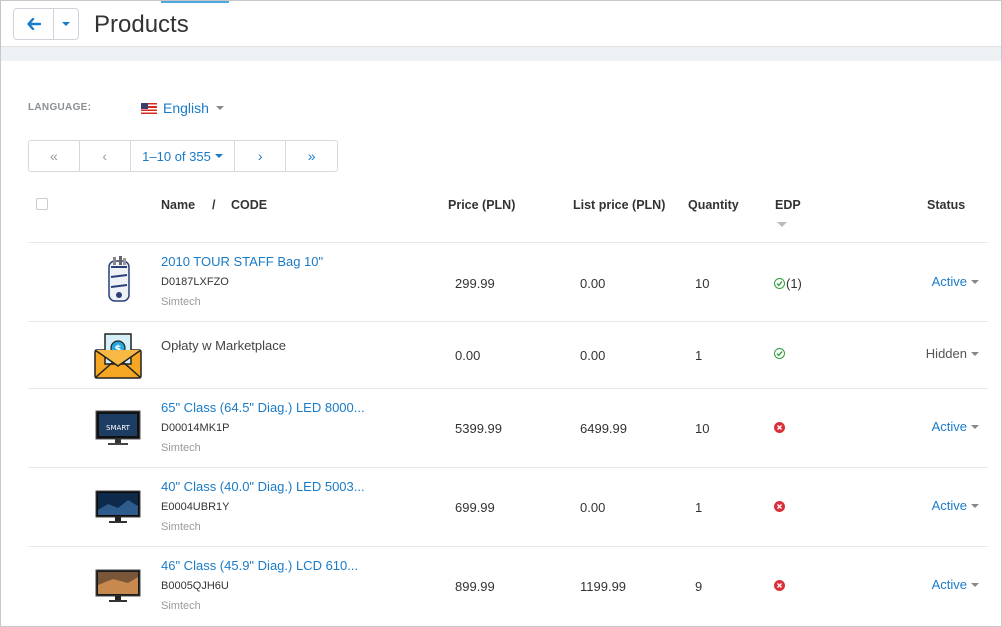 The height and width of the screenshot is (627, 1002). Describe the element at coordinates (603, 586) in the screenshot. I see `list-price-value: 1199.99` at that location.